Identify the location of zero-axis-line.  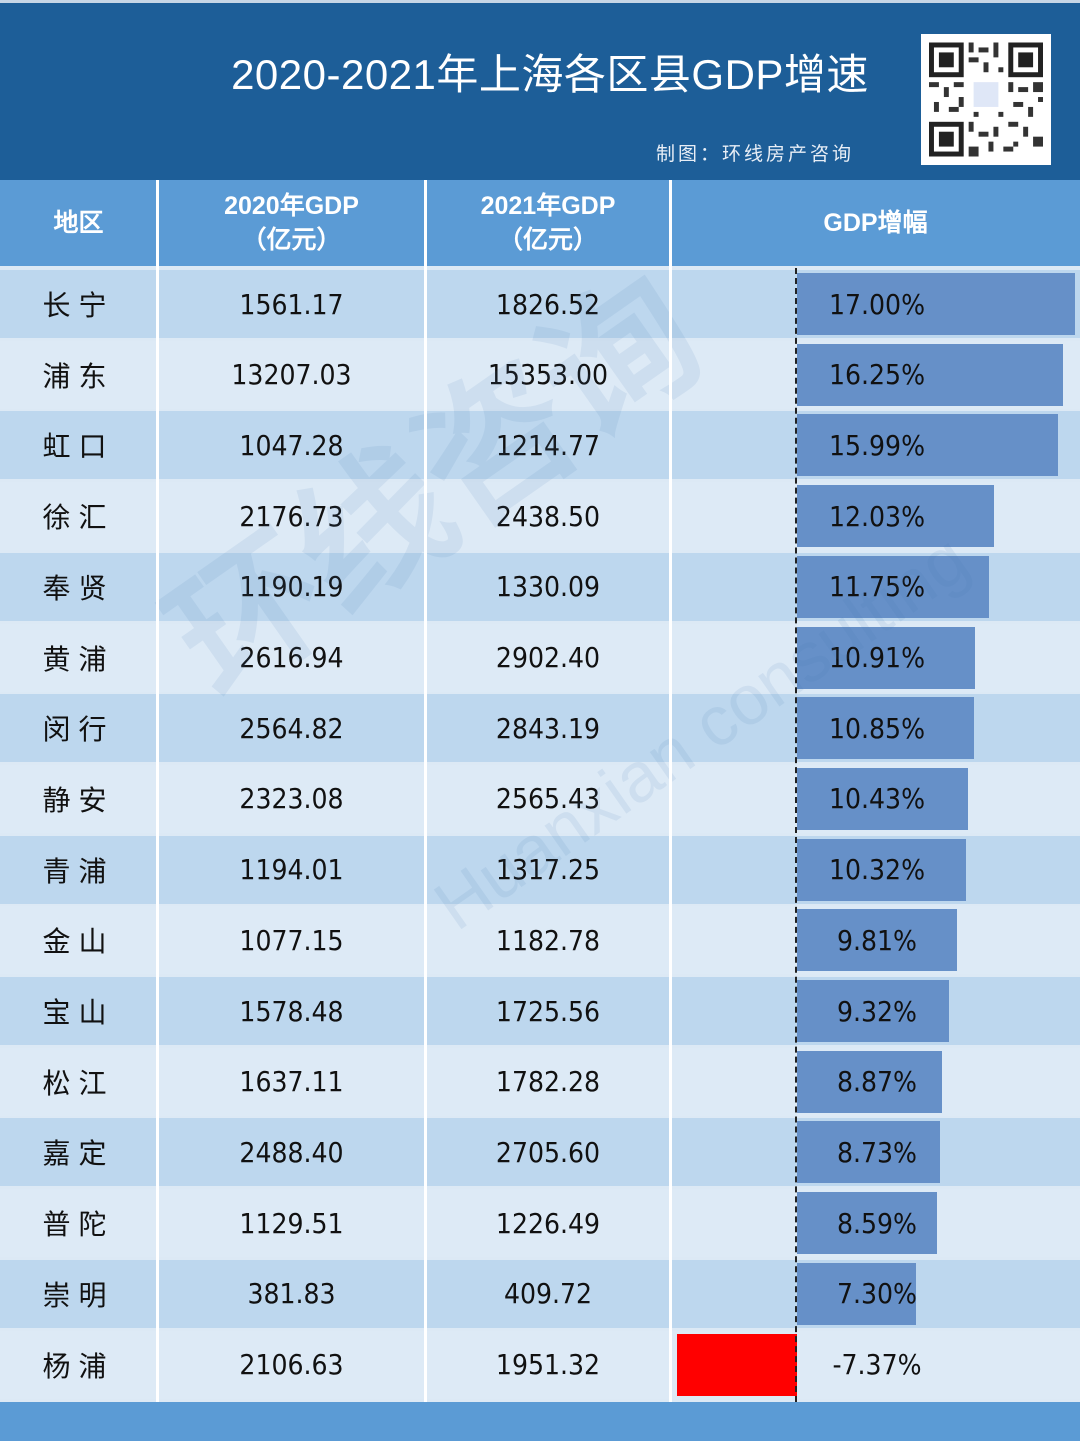
(796, 835).